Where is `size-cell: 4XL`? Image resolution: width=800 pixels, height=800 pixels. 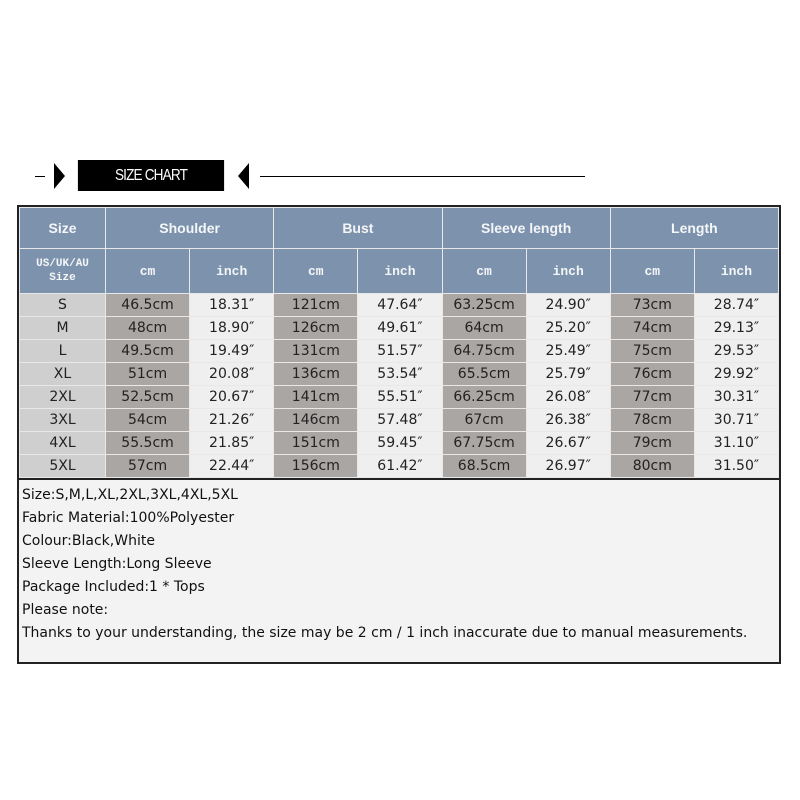
size-cell: 4XL is located at coordinates (62, 443).